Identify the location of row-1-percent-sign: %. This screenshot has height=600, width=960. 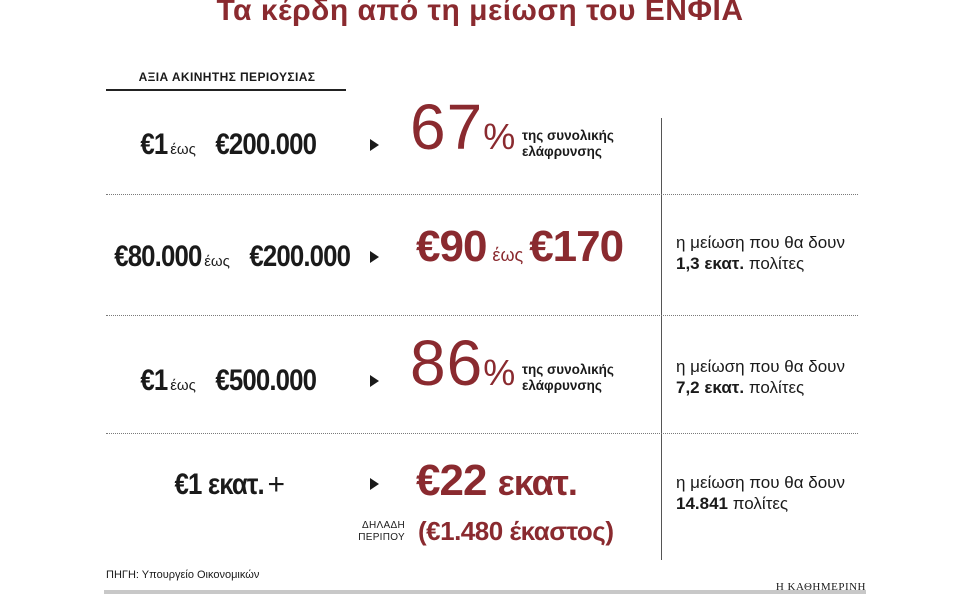
(499, 136).